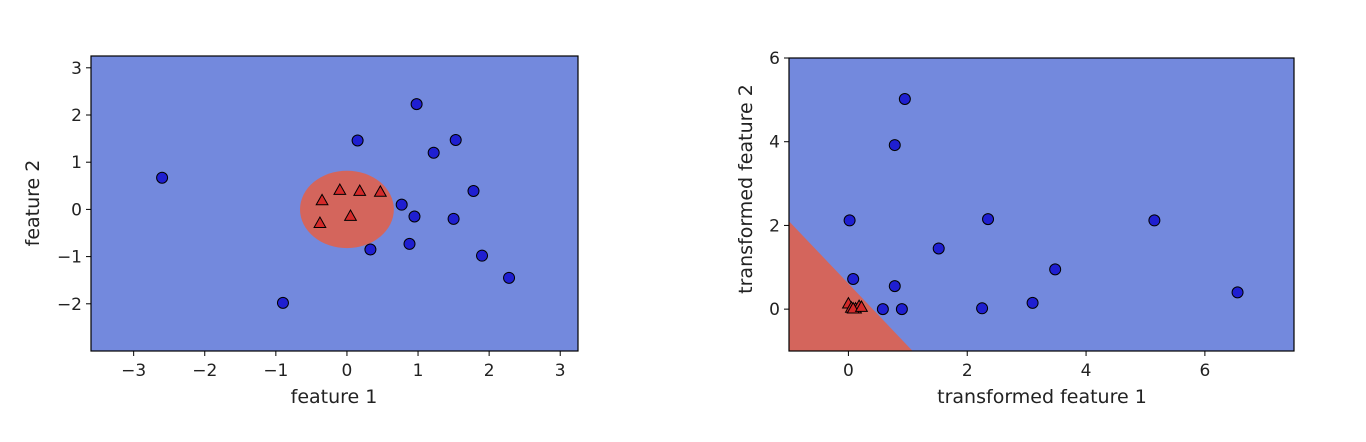 The width and height of the screenshot is (1366, 442). What do you see at coordinates (774, 59) in the screenshot?
I see `y-tick-label: 6` at bounding box center [774, 59].